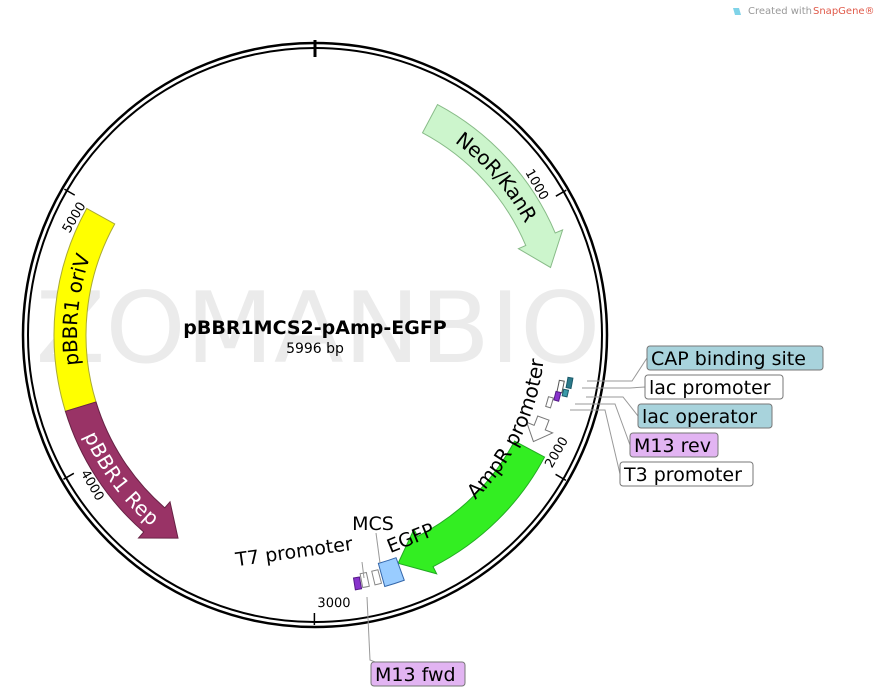  I want to click on watermark: ZOMANBIO, so click(318, 329).